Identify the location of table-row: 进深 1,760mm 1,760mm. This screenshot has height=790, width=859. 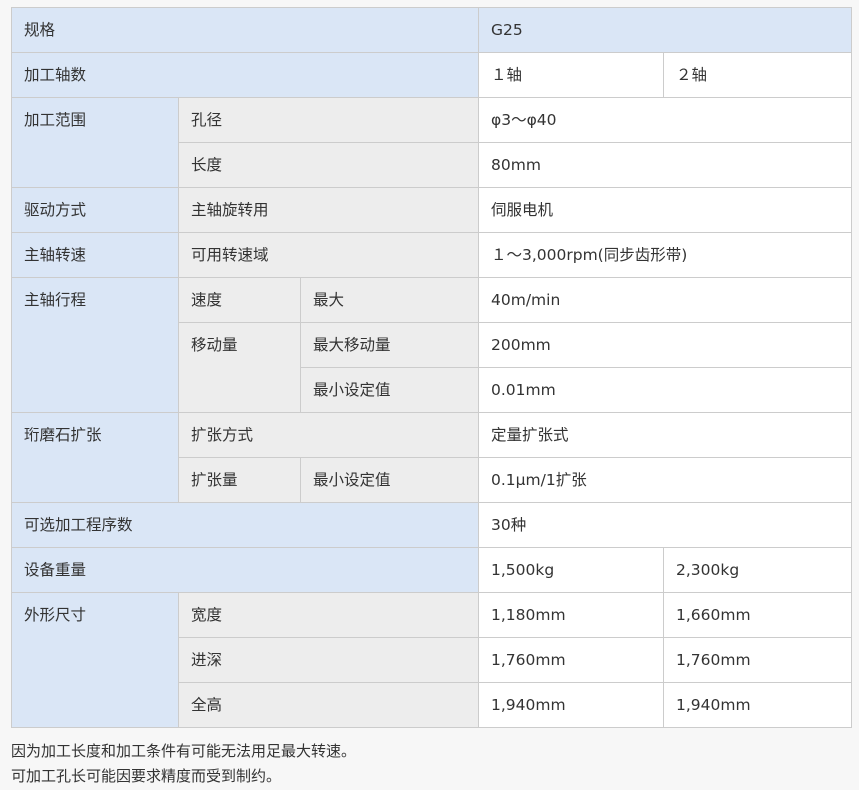
(432, 660).